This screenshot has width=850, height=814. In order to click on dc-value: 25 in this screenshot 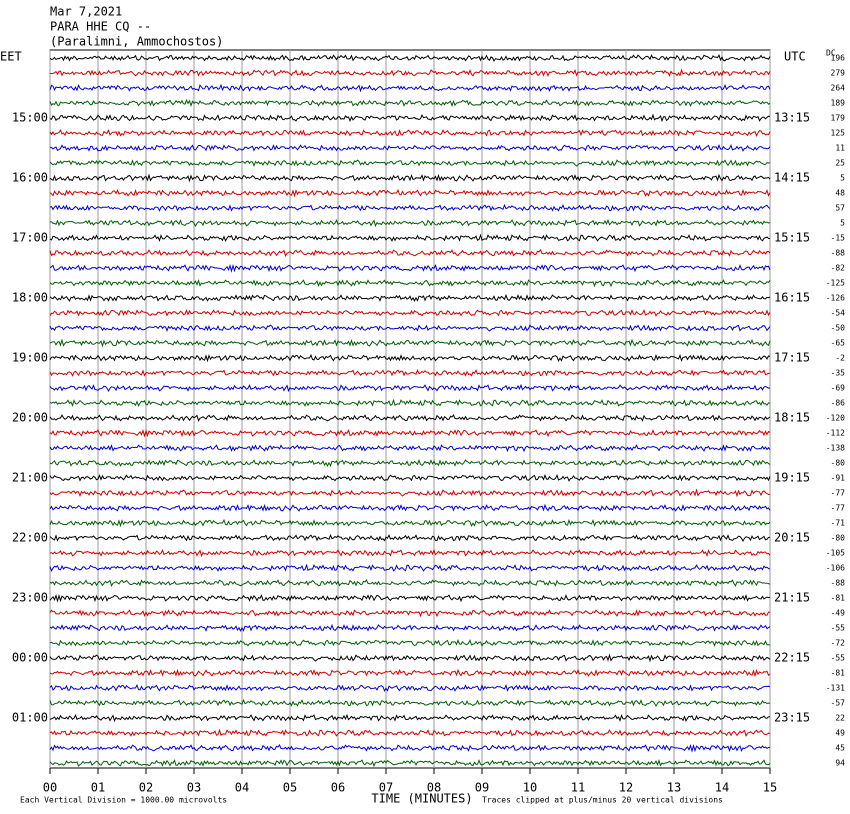, I will do `click(840, 163)`.